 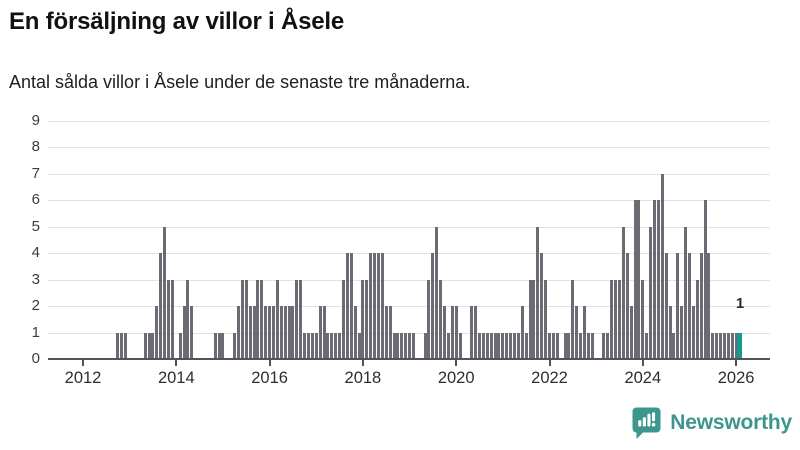 What do you see at coordinates (177, 21) in the screenshot?
I see `chart-title: En försäljning av villor i Åsele` at bounding box center [177, 21].